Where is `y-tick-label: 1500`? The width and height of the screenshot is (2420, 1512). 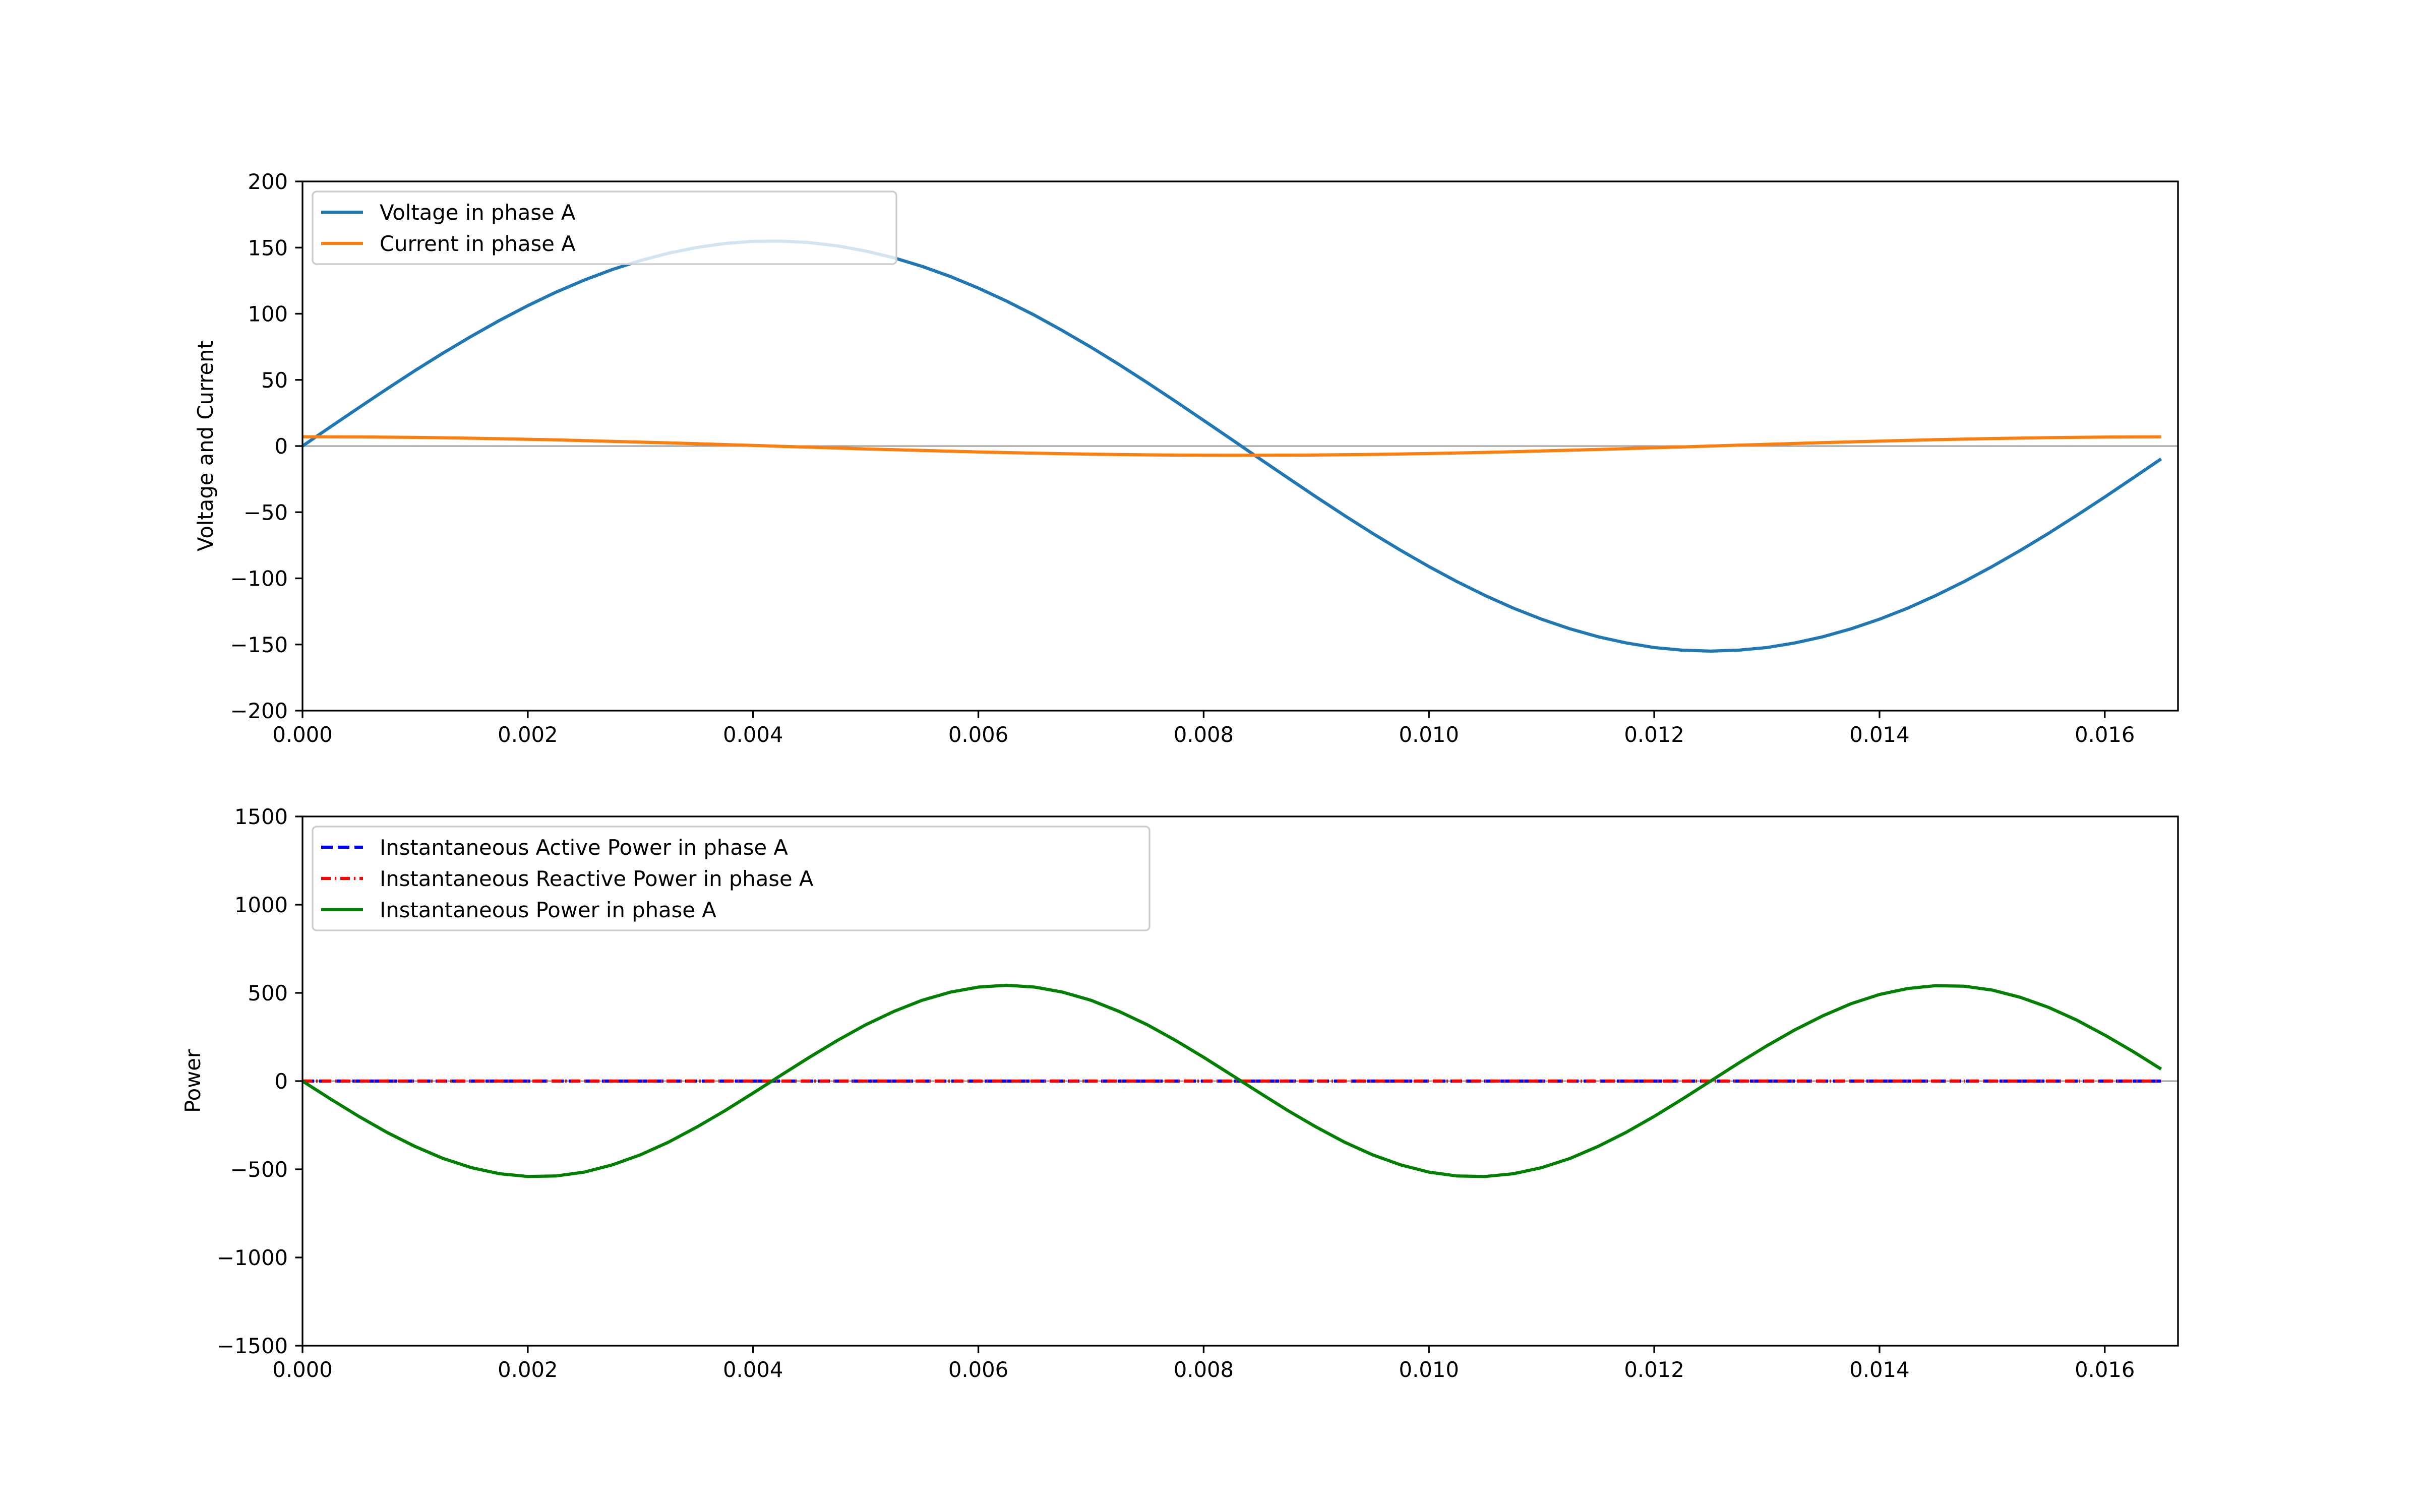 y-tick-label: 1500 is located at coordinates (261, 817).